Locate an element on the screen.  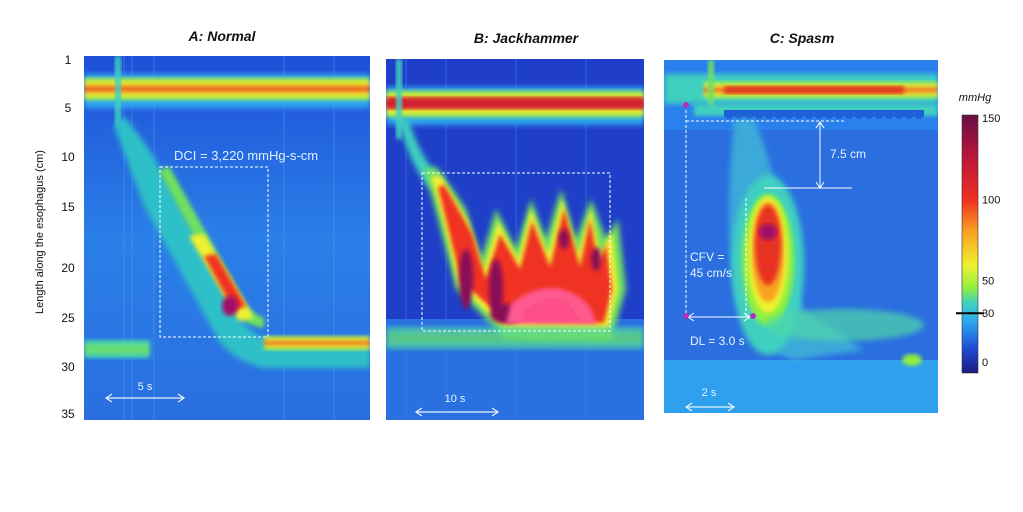
panel-c-scalloped-band is located at coordinates (816, 111).